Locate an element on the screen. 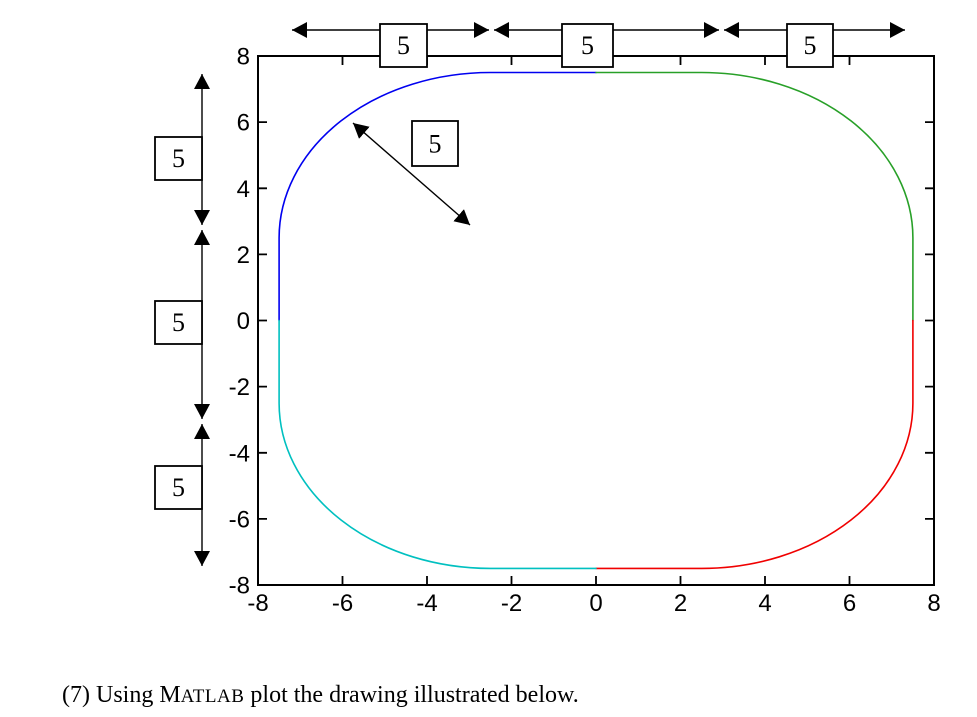  x-axis-tick-labels: -8 -6 -4 -2 0 2 4 6 8 is located at coordinates (593, 603).